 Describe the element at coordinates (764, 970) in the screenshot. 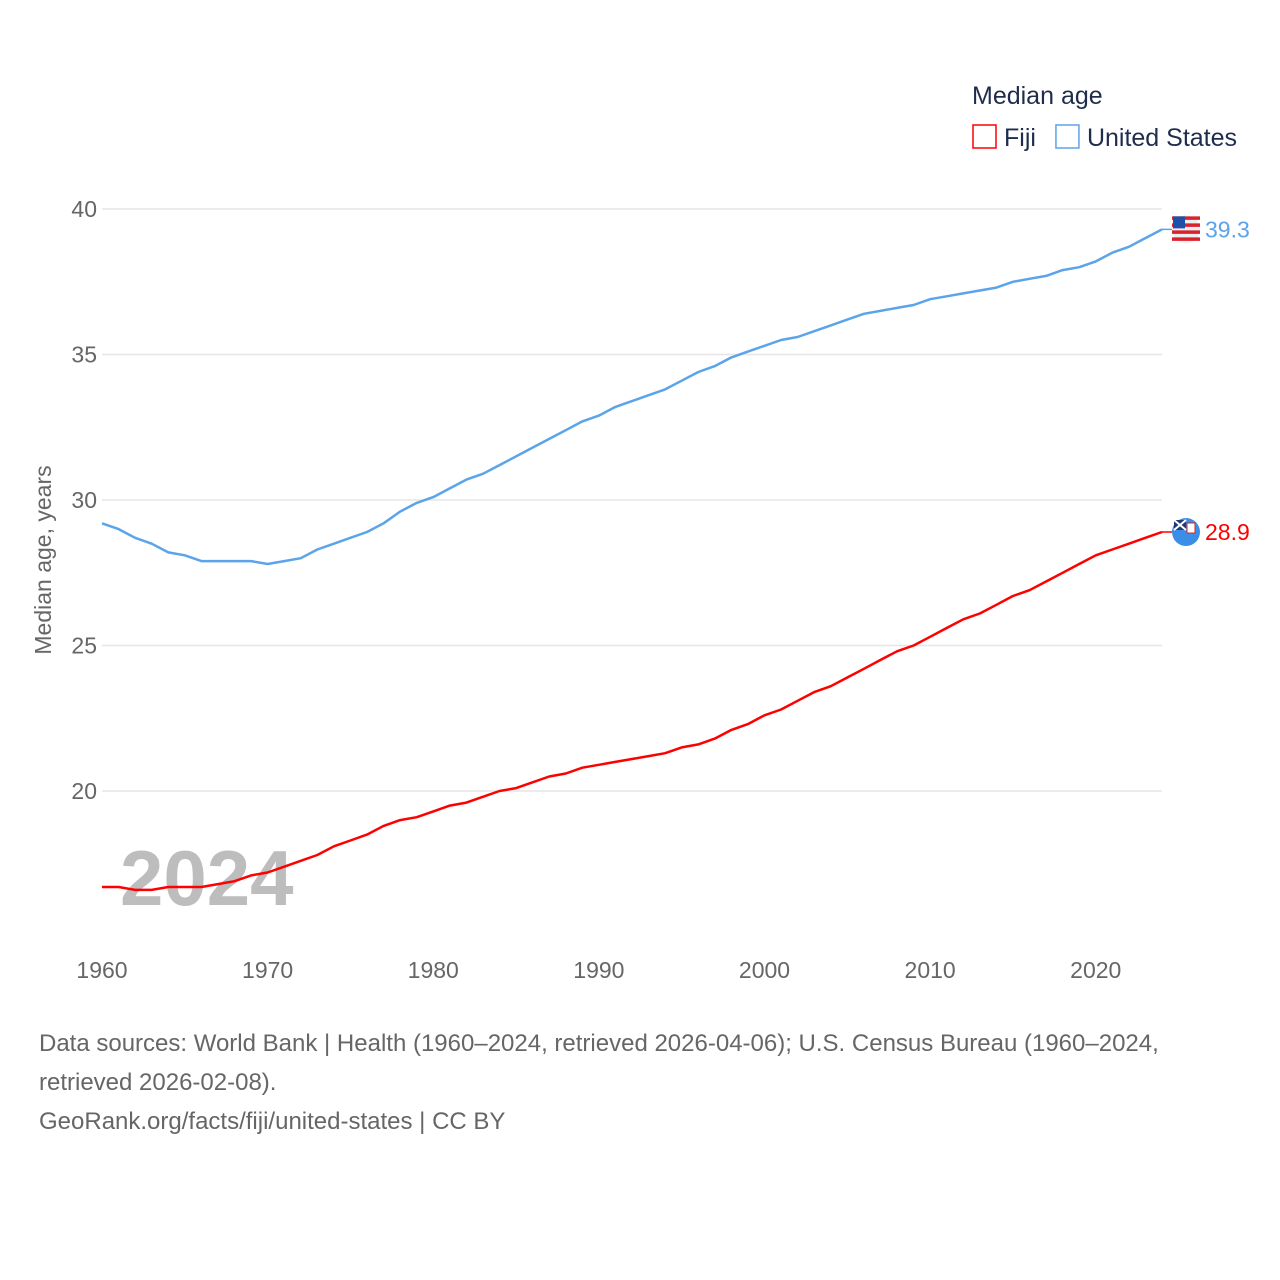

I see `x-tick-label: 2000` at that location.